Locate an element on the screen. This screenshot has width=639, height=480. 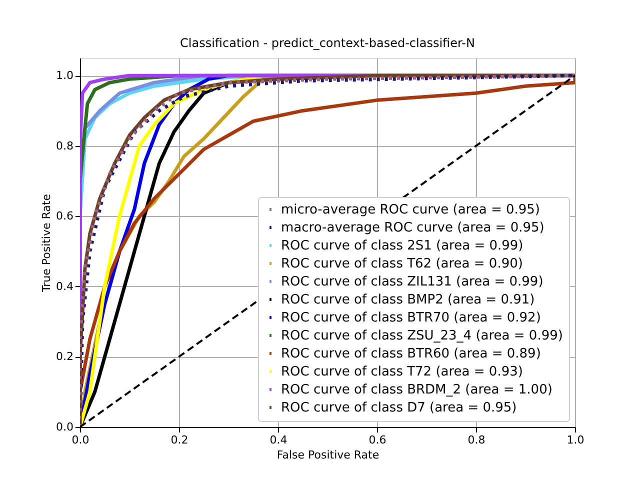
legend-label: macro-average ROC curve (area = 0.95) is located at coordinates (412, 228).